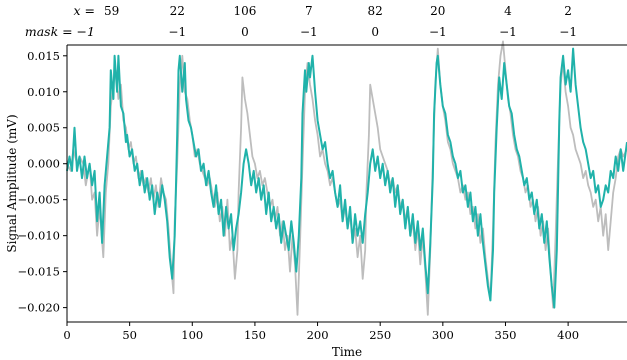  Describe the element at coordinates (568, 11) in the screenshot. I see `annotation-x-value: 2` at that location.